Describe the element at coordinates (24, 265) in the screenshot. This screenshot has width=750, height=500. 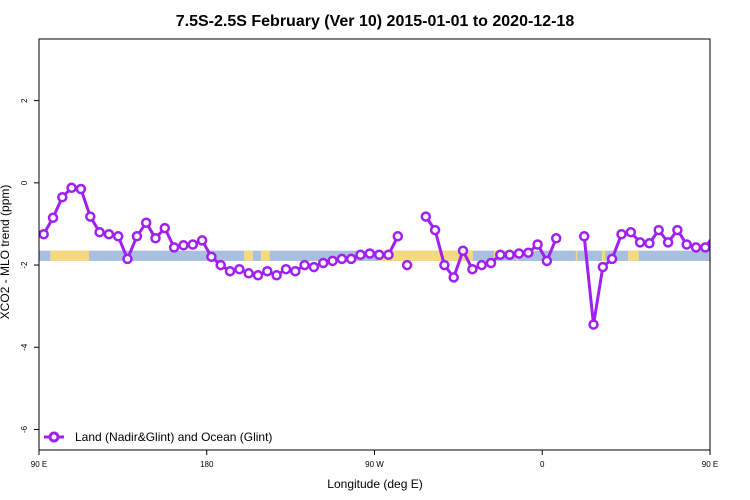
I see `y-tick-label: -2` at that location.